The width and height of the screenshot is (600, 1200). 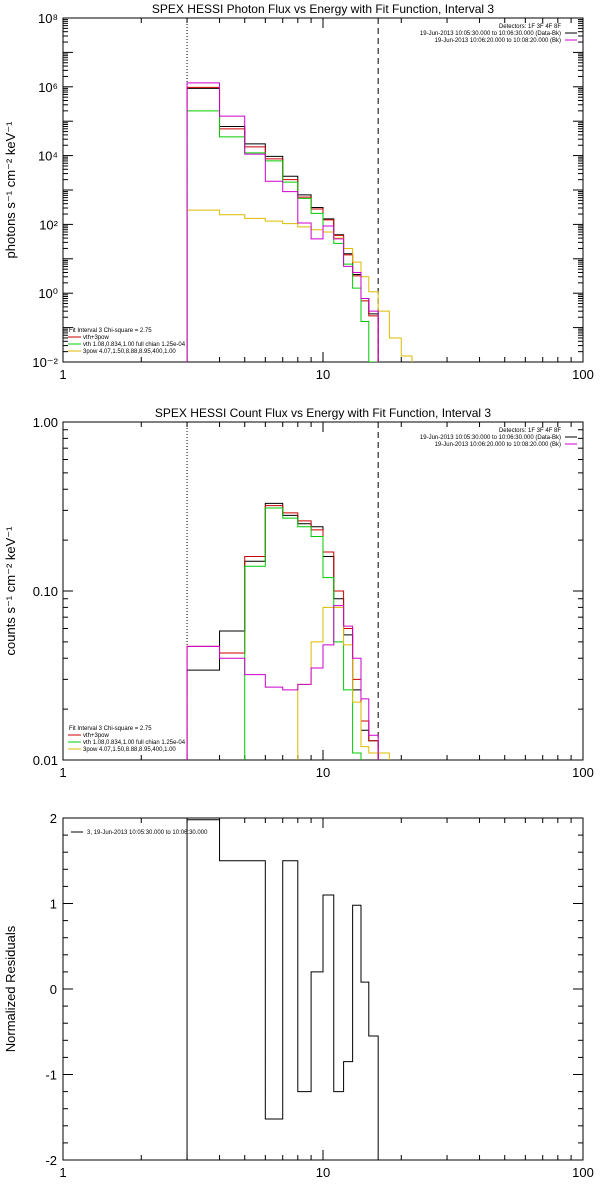 What do you see at coordinates (48, 293) in the screenshot?
I see `y-tick-label: 10⁰` at bounding box center [48, 293].